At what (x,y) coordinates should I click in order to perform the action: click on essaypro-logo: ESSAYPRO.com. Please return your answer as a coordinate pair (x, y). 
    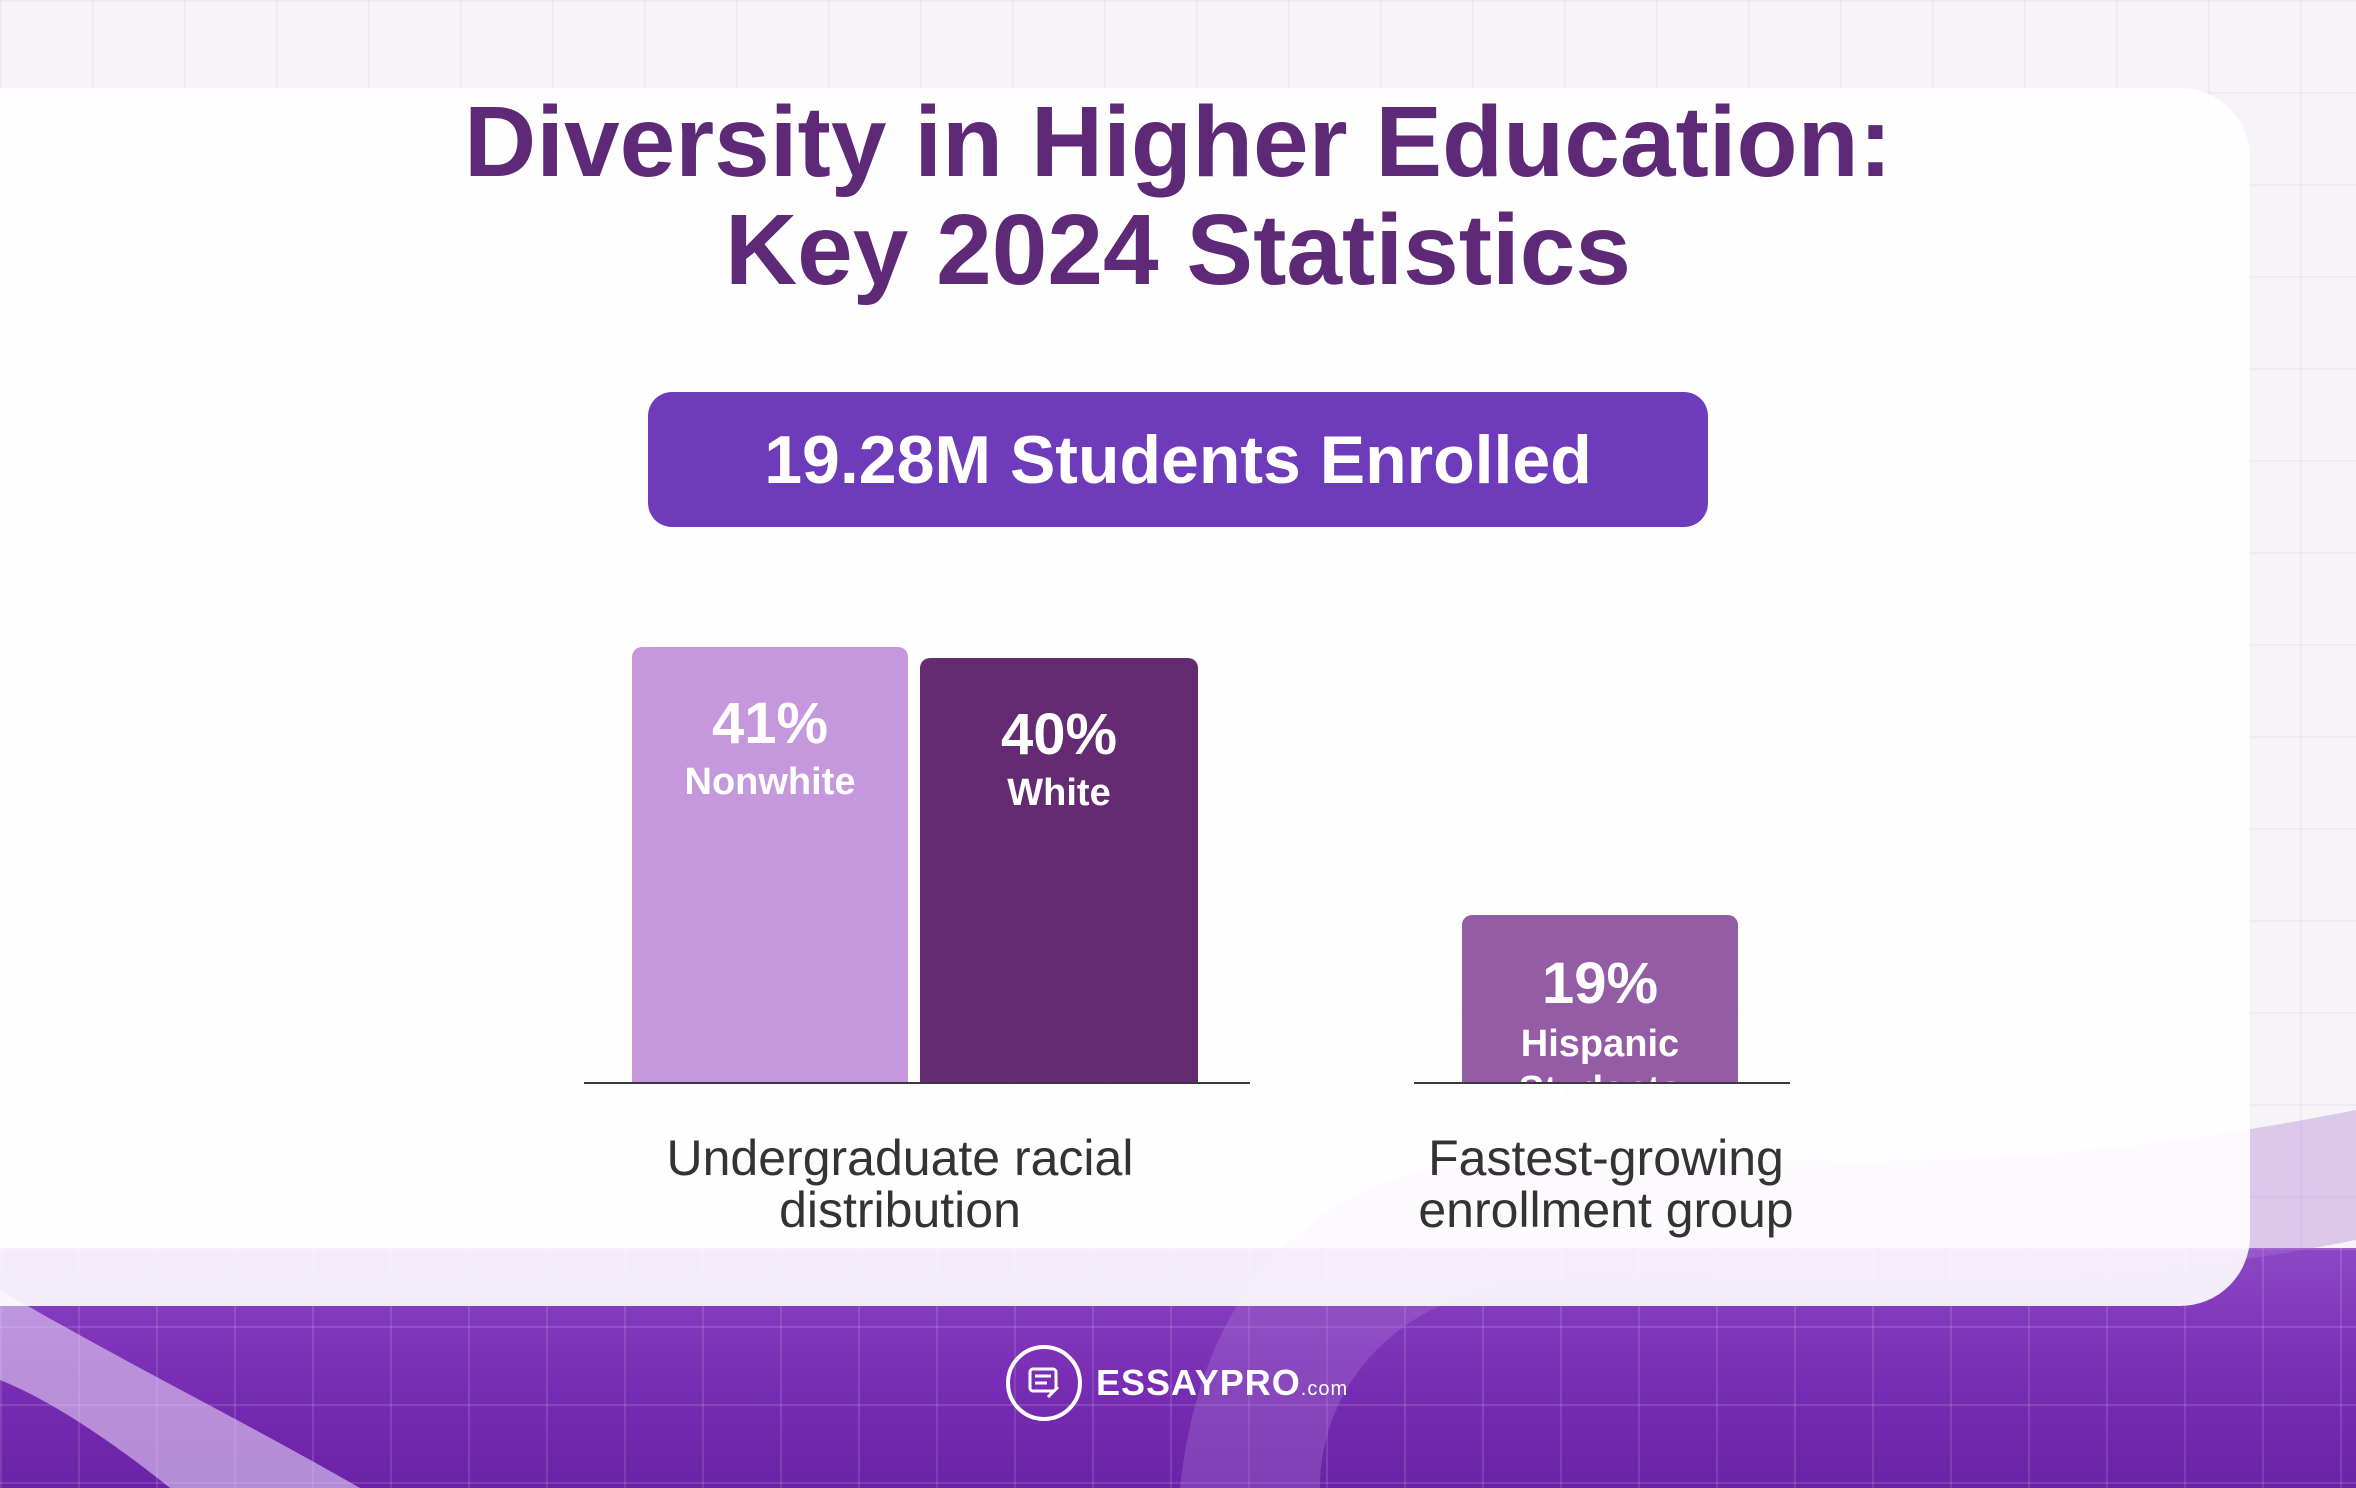
    Looking at the image, I should click on (1177, 1383).